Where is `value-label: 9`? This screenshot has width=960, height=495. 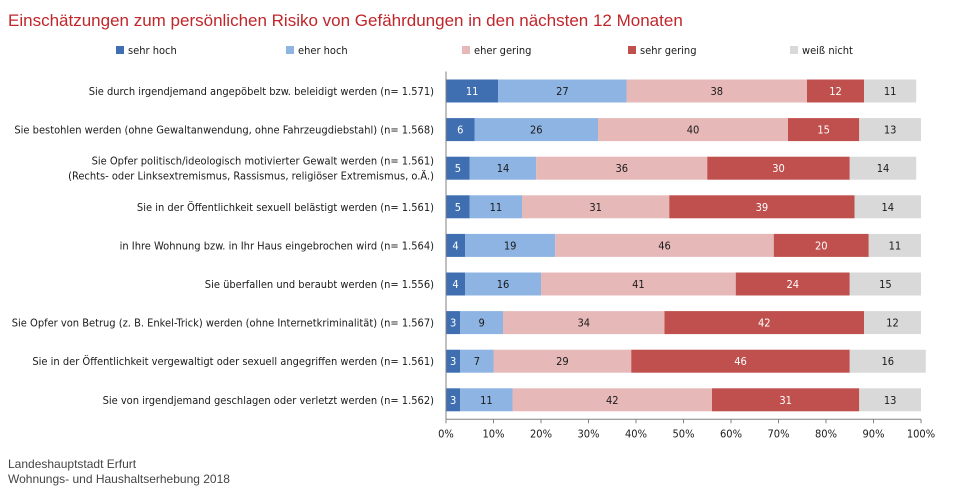
value-label: 9 is located at coordinates (481, 323).